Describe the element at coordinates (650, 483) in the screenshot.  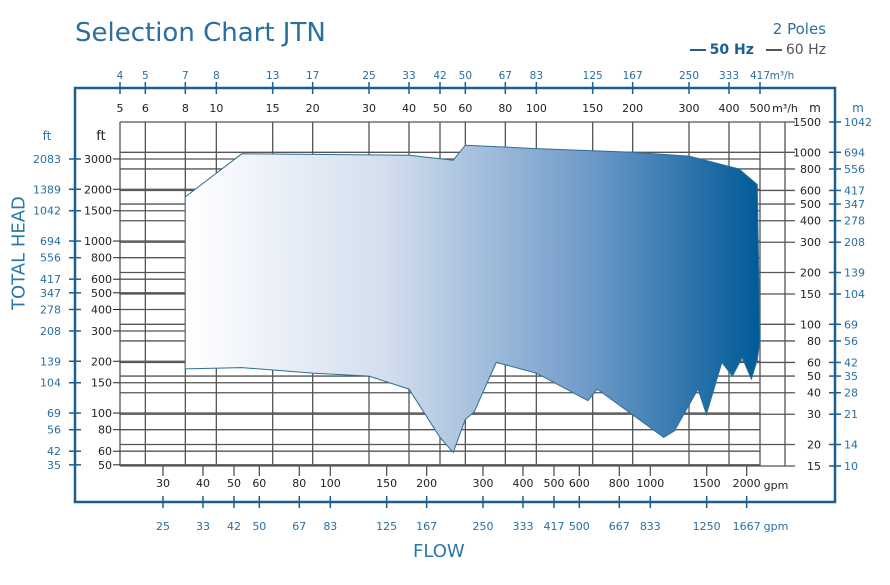
I see `svg-text: 1000` at that location.